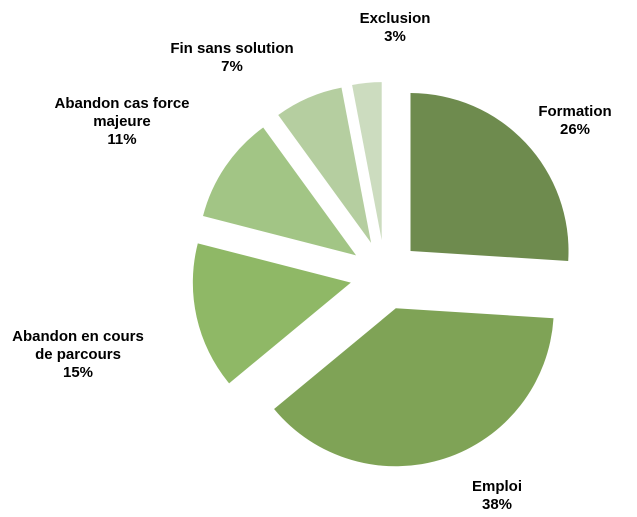 This screenshot has height=517, width=637. Describe the element at coordinates (232, 66) in the screenshot. I see `value-label: 7%` at that location.